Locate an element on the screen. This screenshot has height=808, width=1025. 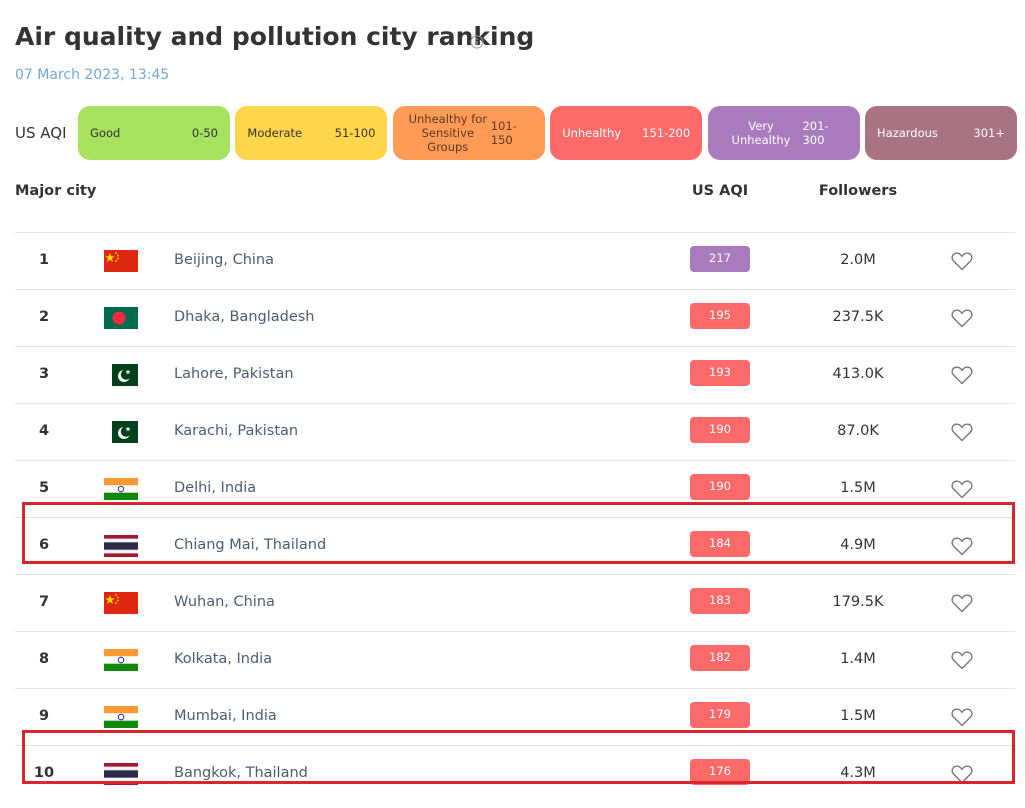
table-row: 9 Mumbai, India 179 1.5M is located at coordinates (515, 716).